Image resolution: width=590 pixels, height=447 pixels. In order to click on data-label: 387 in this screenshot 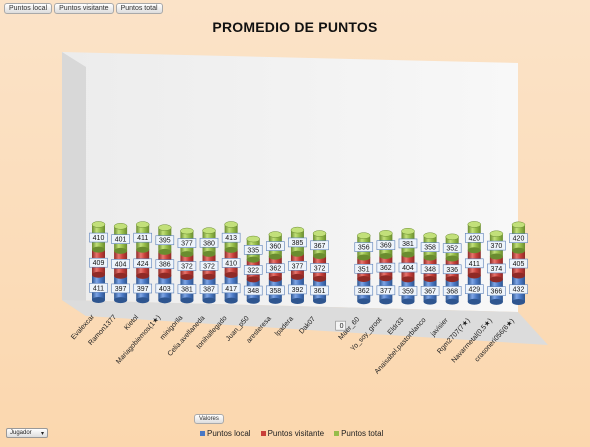, I will do `click(209, 290)`.